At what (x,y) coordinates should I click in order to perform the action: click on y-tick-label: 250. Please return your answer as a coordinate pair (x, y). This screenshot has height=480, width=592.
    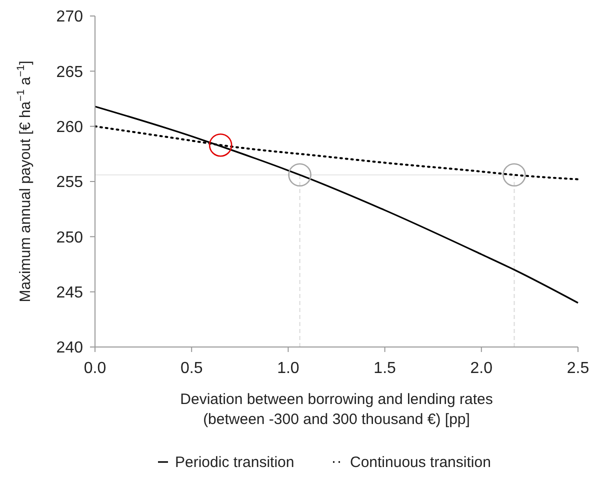
    Looking at the image, I should click on (70, 237).